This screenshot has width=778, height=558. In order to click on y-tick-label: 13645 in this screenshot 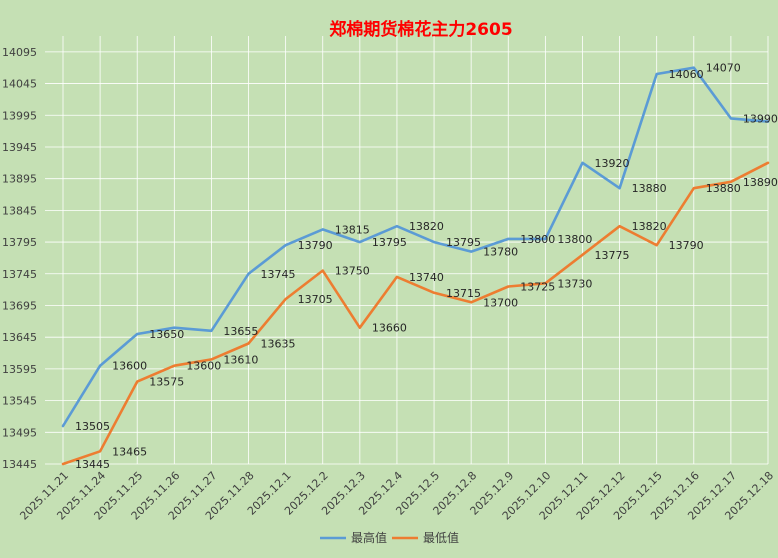, I will do `click(19, 337)`.